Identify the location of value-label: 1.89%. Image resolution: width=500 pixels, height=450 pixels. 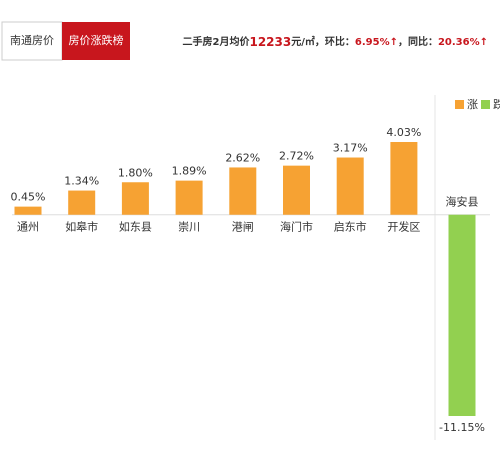
(189, 171).